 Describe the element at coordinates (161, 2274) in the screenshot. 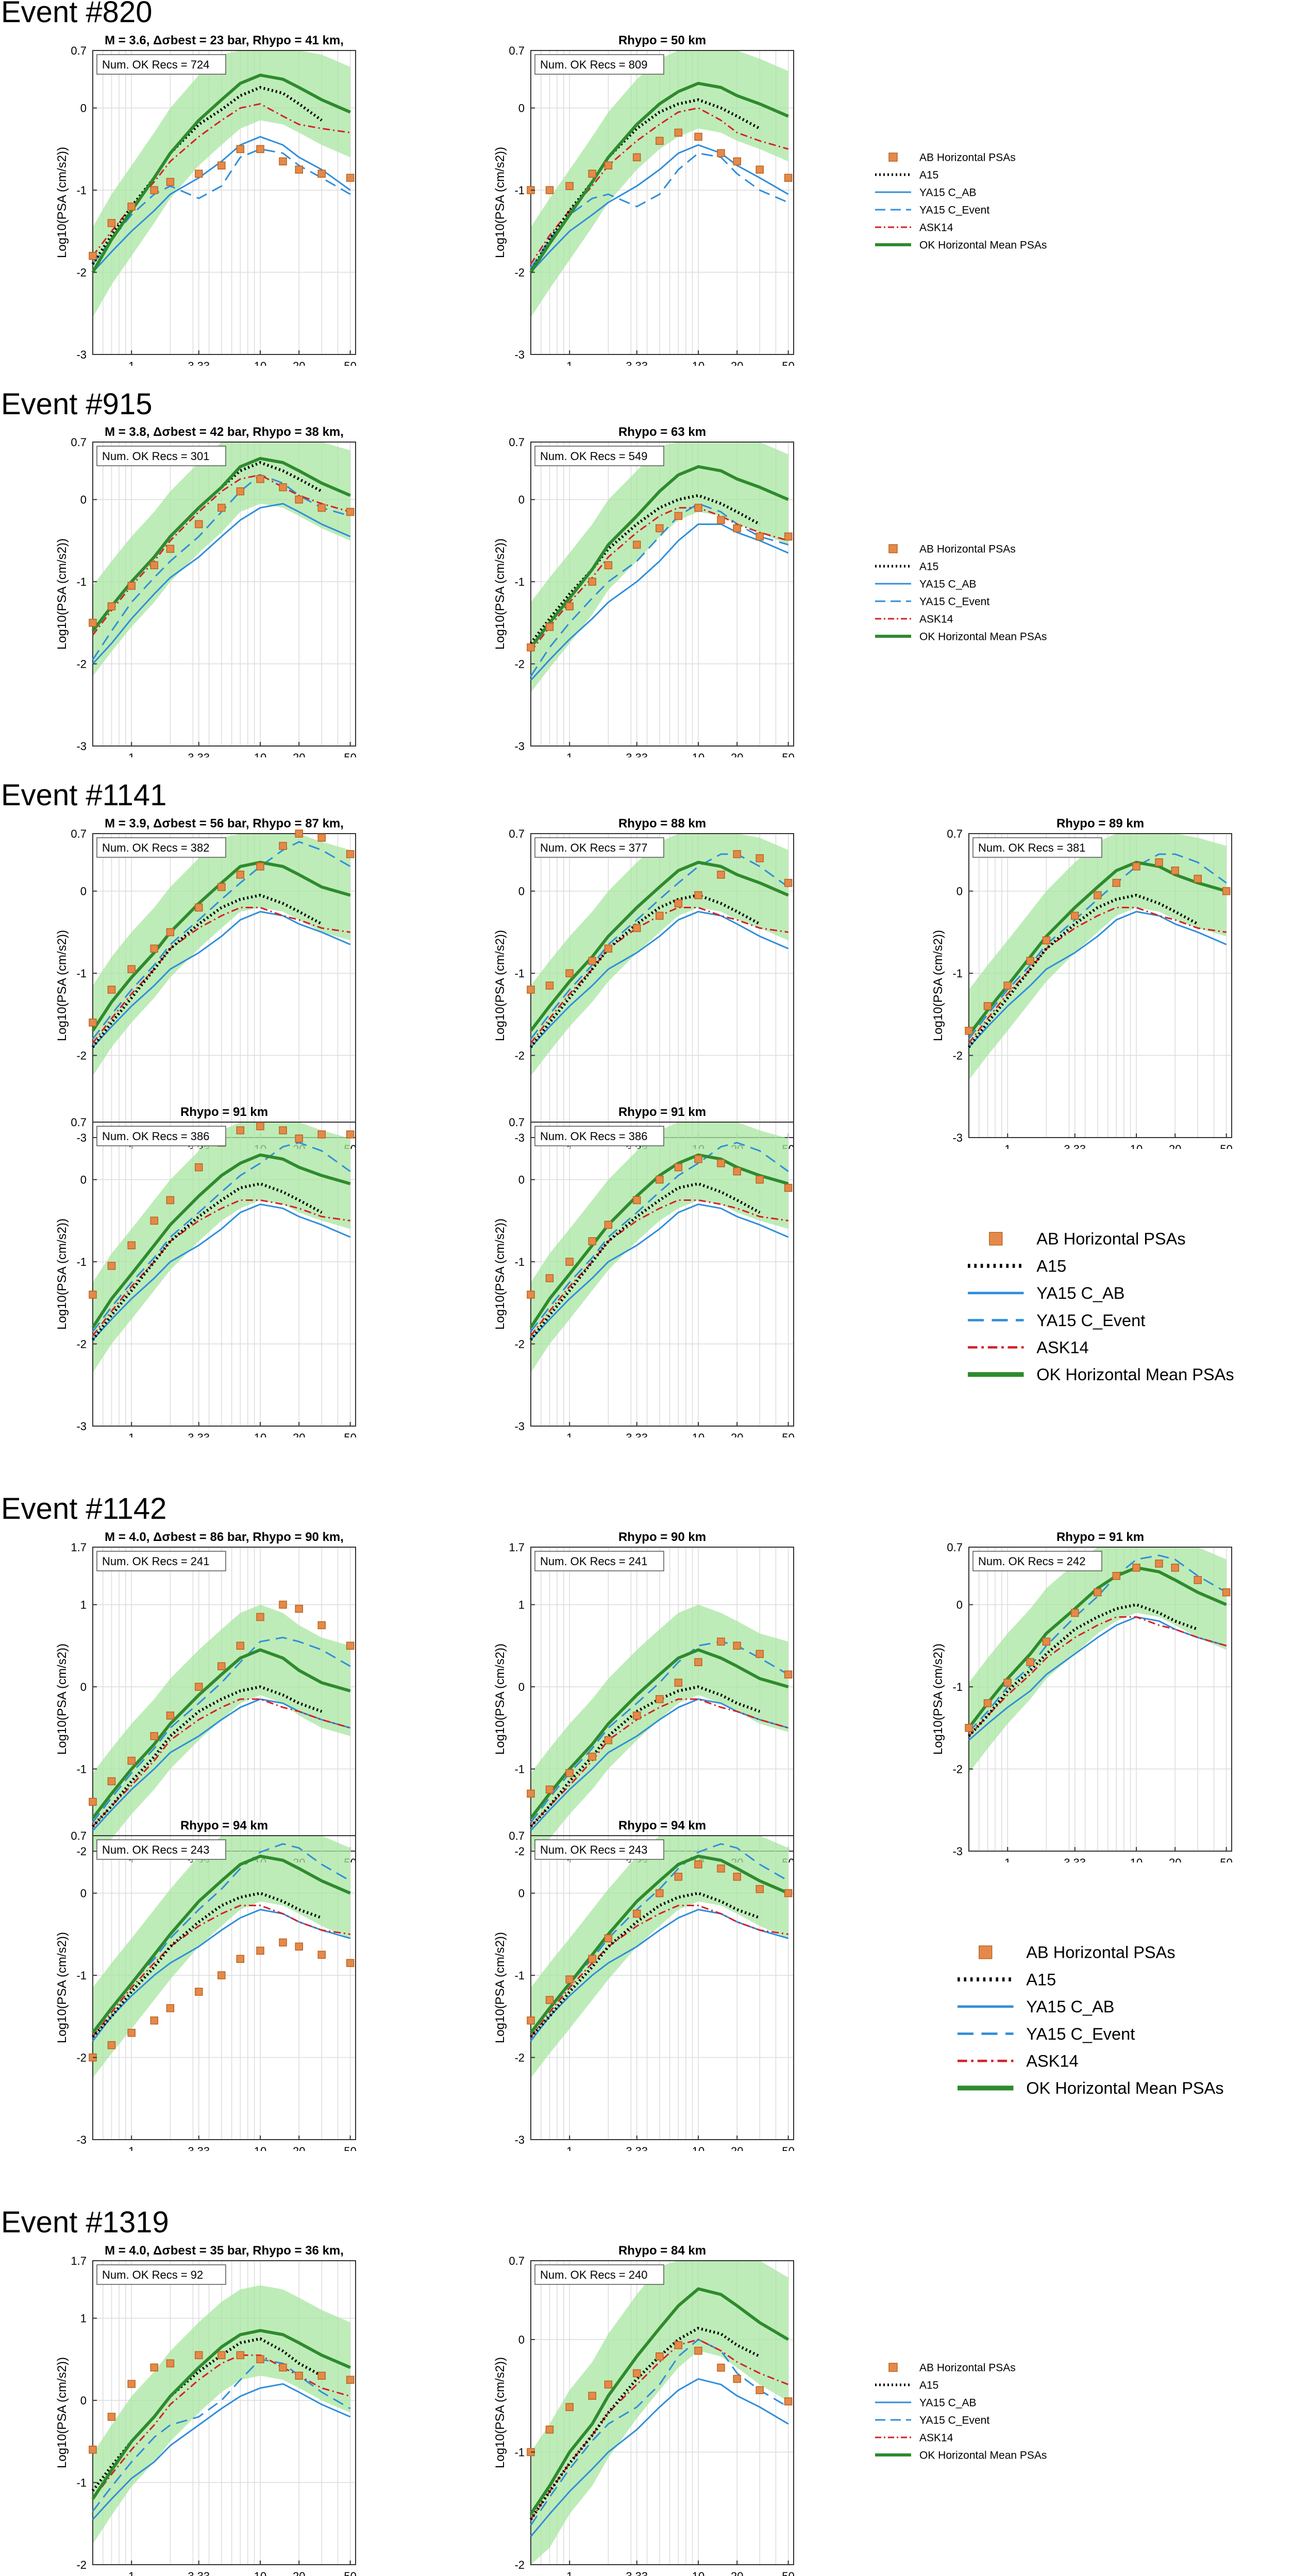

I see `num-ok-recs-box: Num. OK Recs = 92` at that location.